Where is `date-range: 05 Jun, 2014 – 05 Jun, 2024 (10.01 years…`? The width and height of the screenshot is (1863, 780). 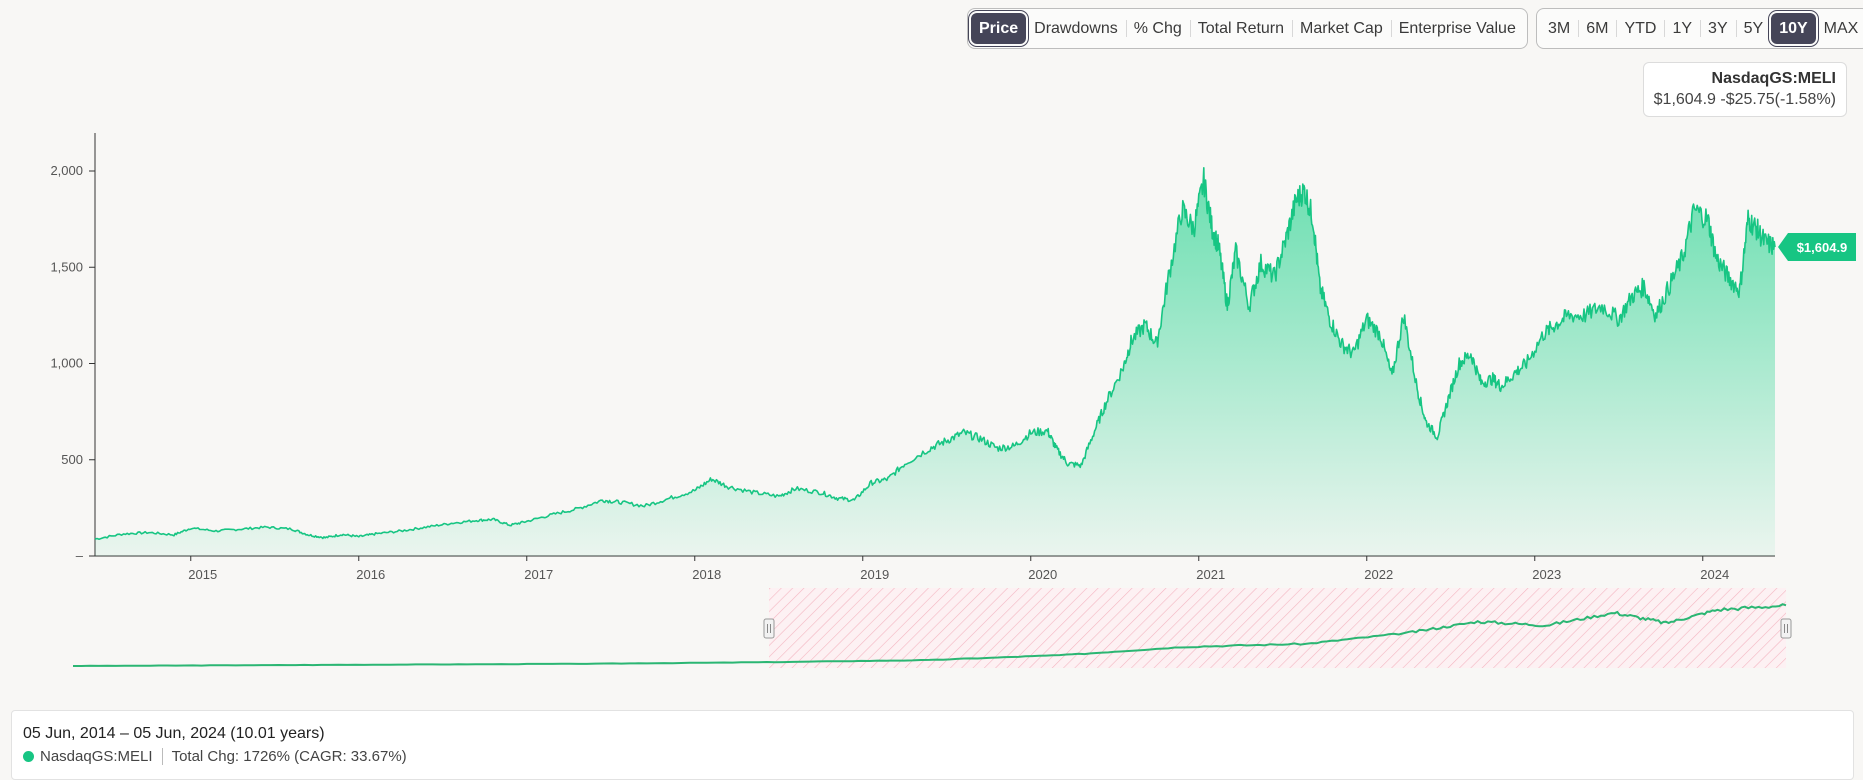
date-range: 05 Jun, 2014 – 05 Jun, 2024 (10.01 years… is located at coordinates (174, 733).